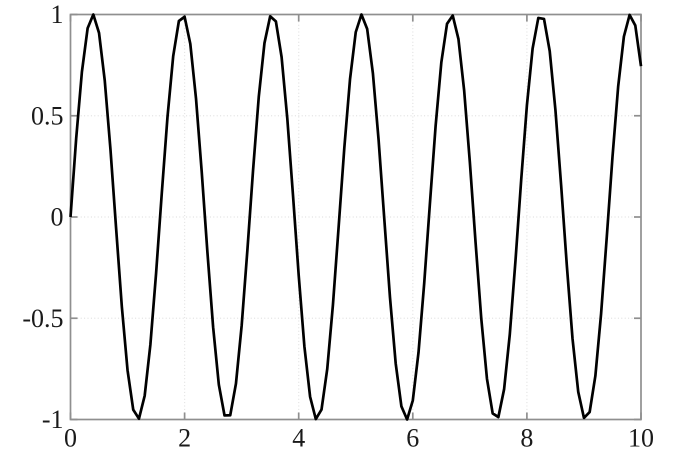 The image size is (676, 467). Describe the element at coordinates (70, 438) in the screenshot. I see `x-tick-label: 0` at that location.